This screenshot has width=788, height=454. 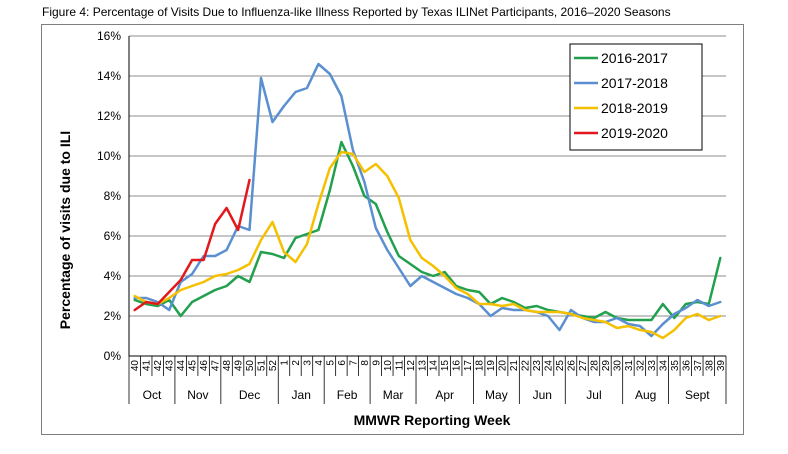 I want to click on month-label: Mar, so click(x=393, y=395).